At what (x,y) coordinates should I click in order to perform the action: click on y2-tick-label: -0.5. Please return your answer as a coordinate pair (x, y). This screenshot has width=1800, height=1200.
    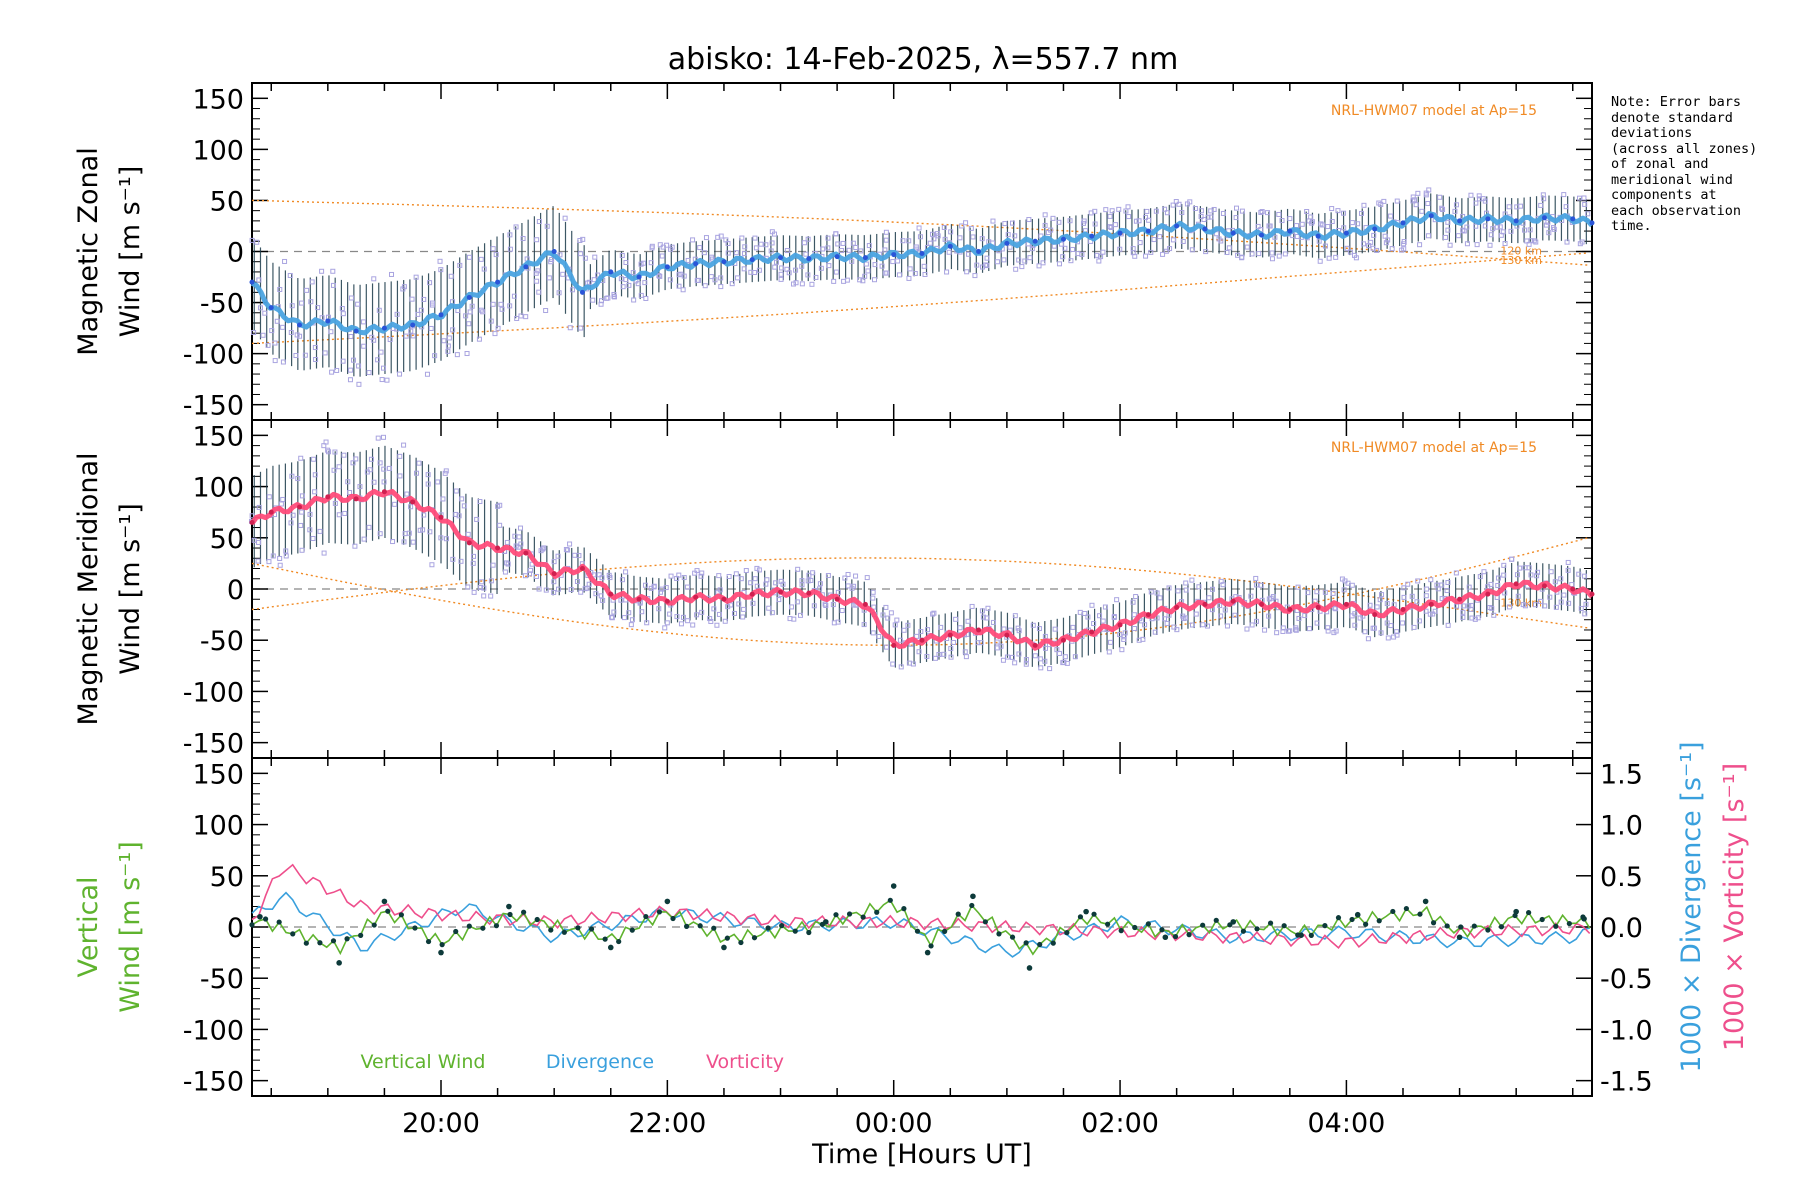
    Looking at the image, I should click on (1626, 979).